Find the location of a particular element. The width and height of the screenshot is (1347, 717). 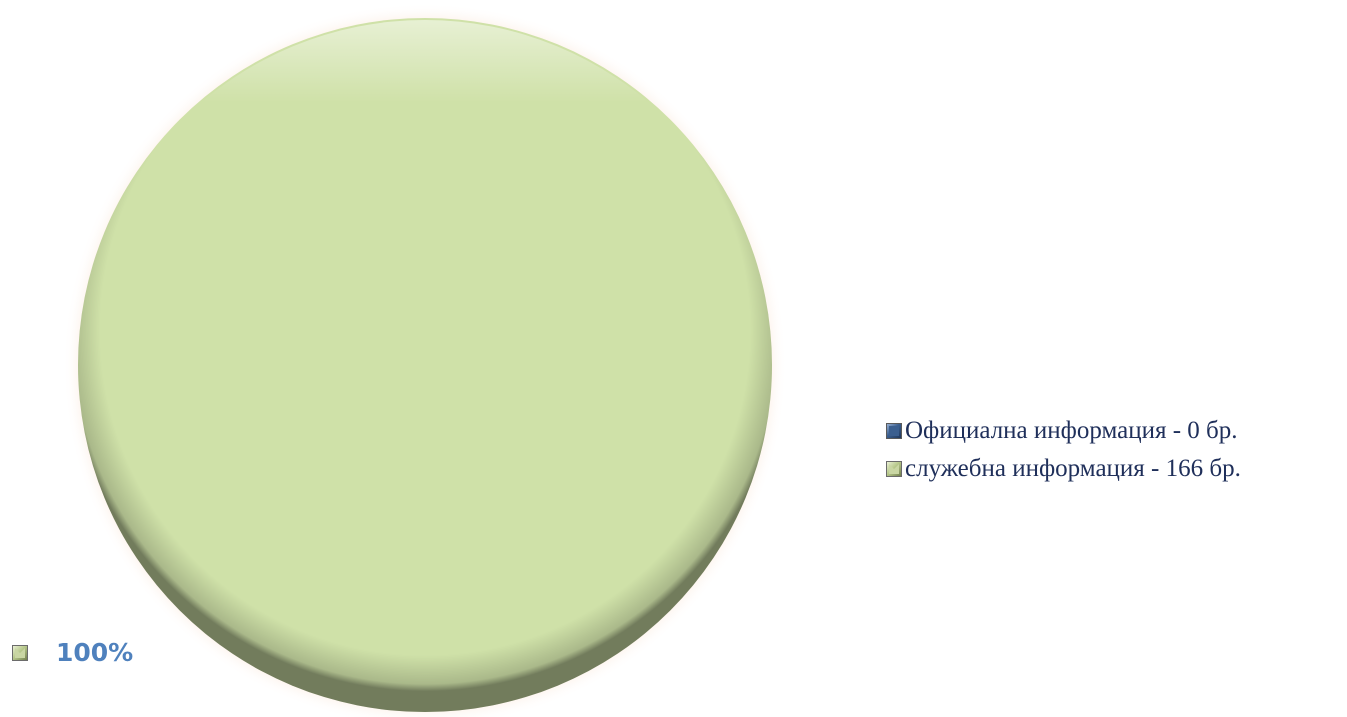

legend-label-official: Официална информация - 0 бр. is located at coordinates (1071, 430).